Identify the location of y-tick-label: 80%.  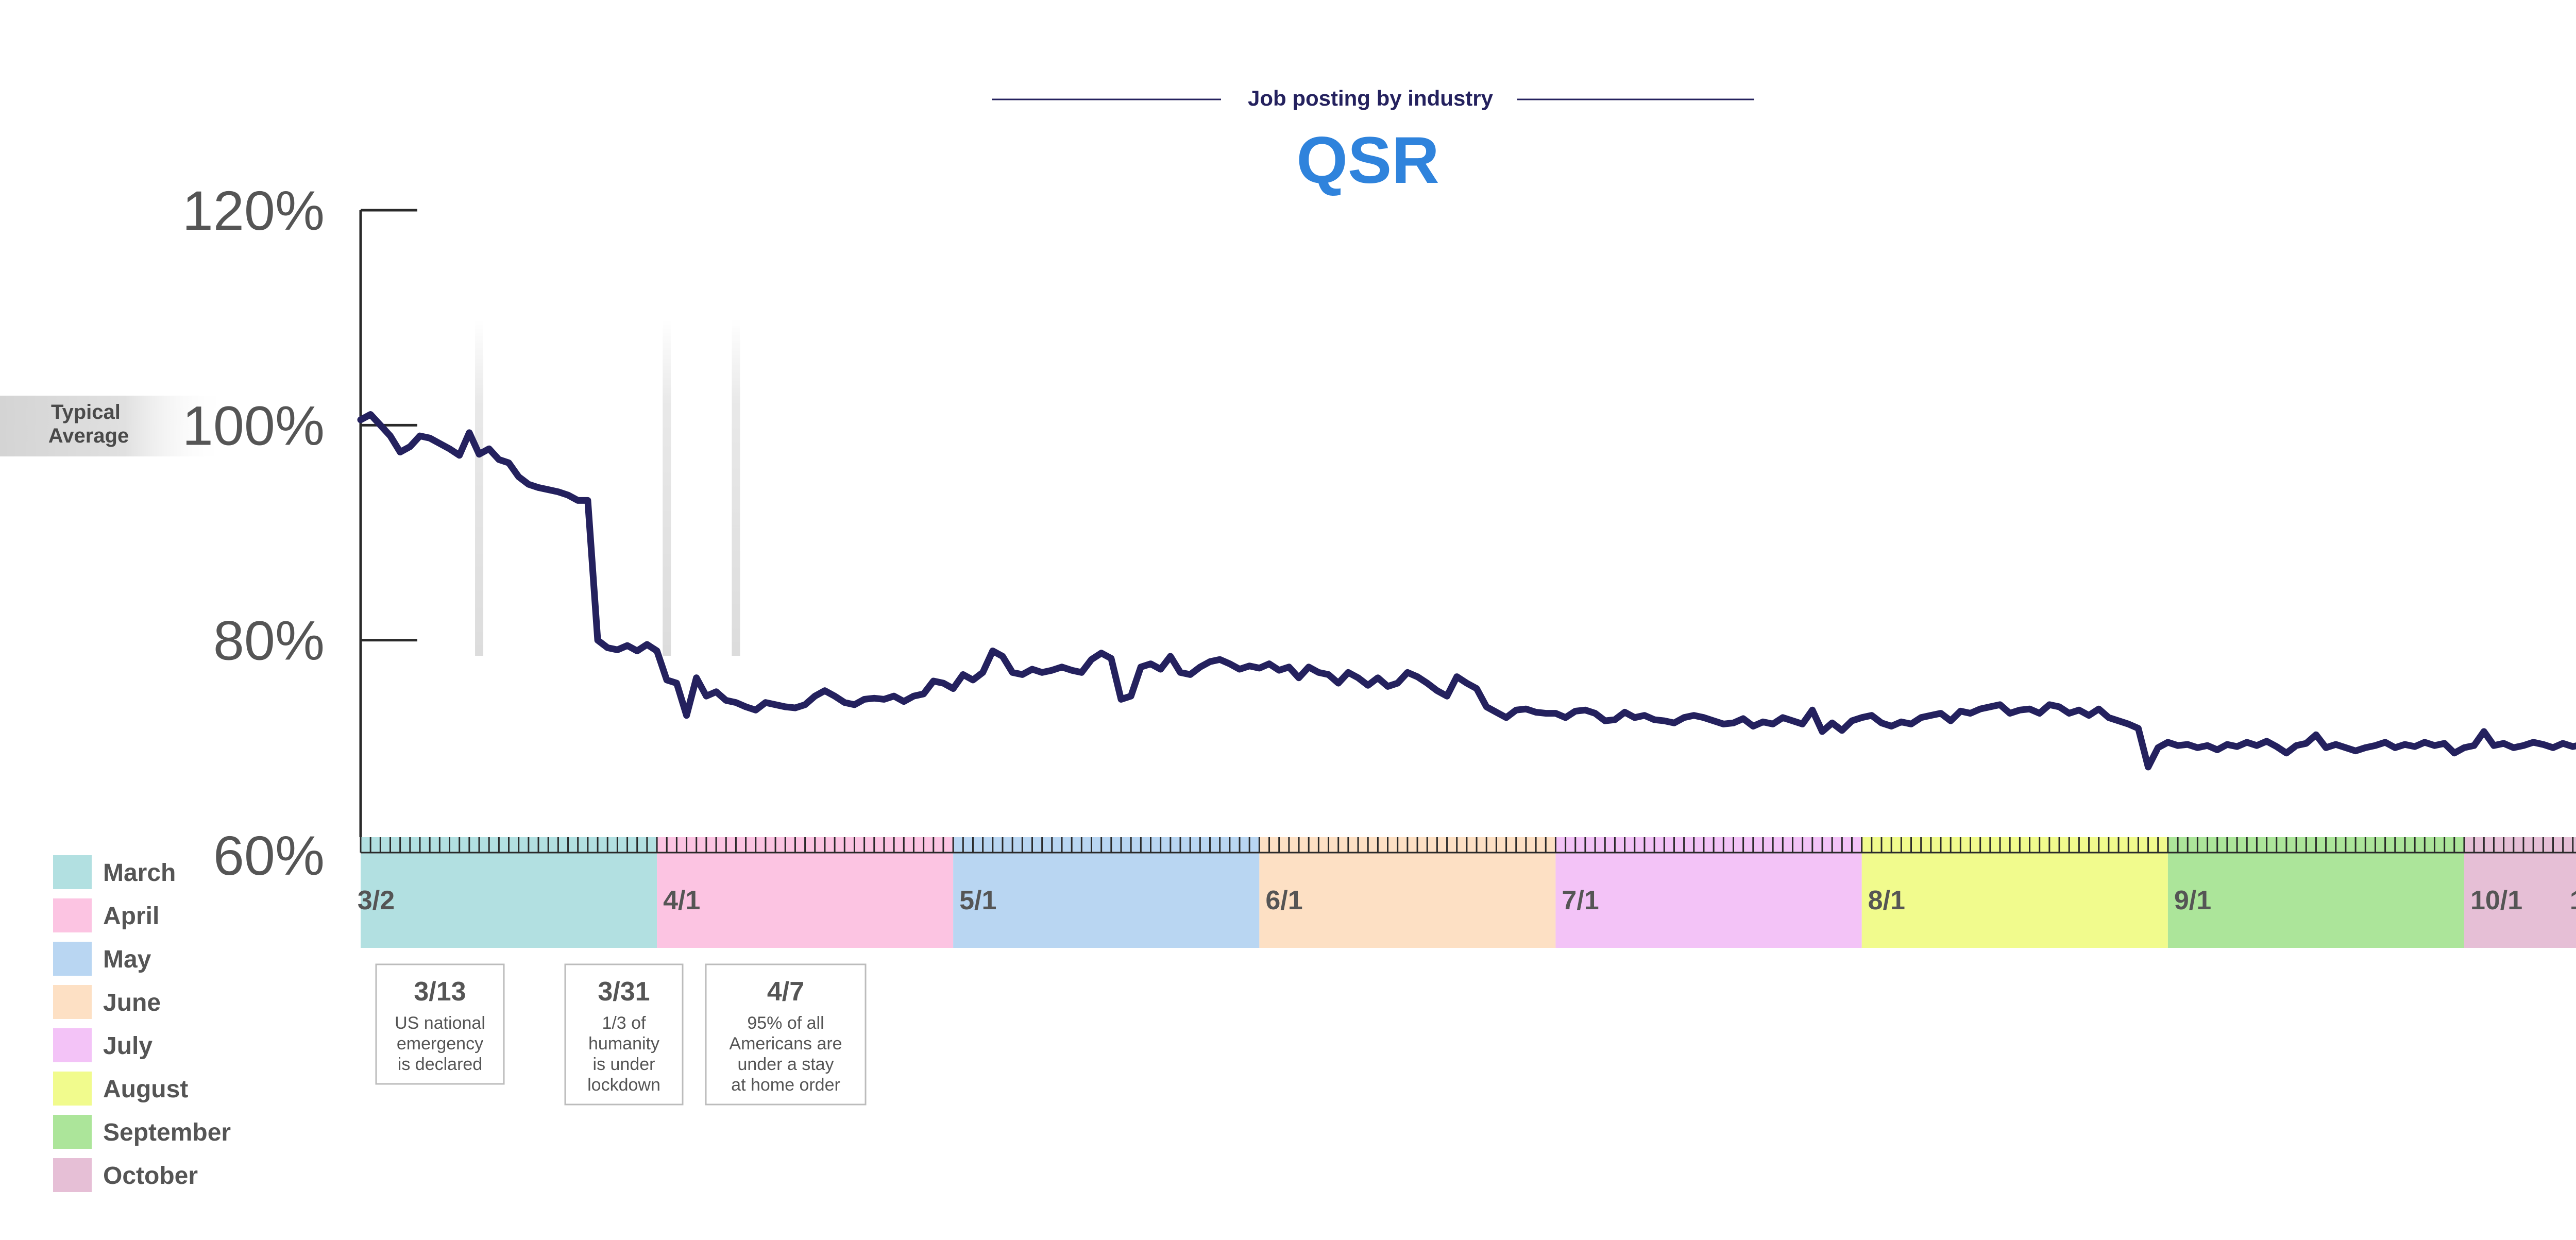
(269, 640).